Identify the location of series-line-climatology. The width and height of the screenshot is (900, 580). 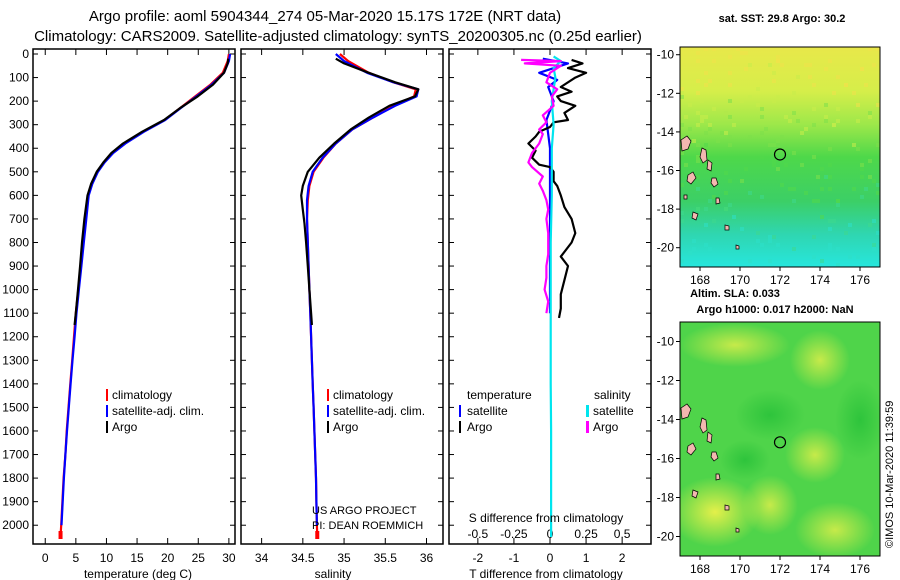
(361, 295).